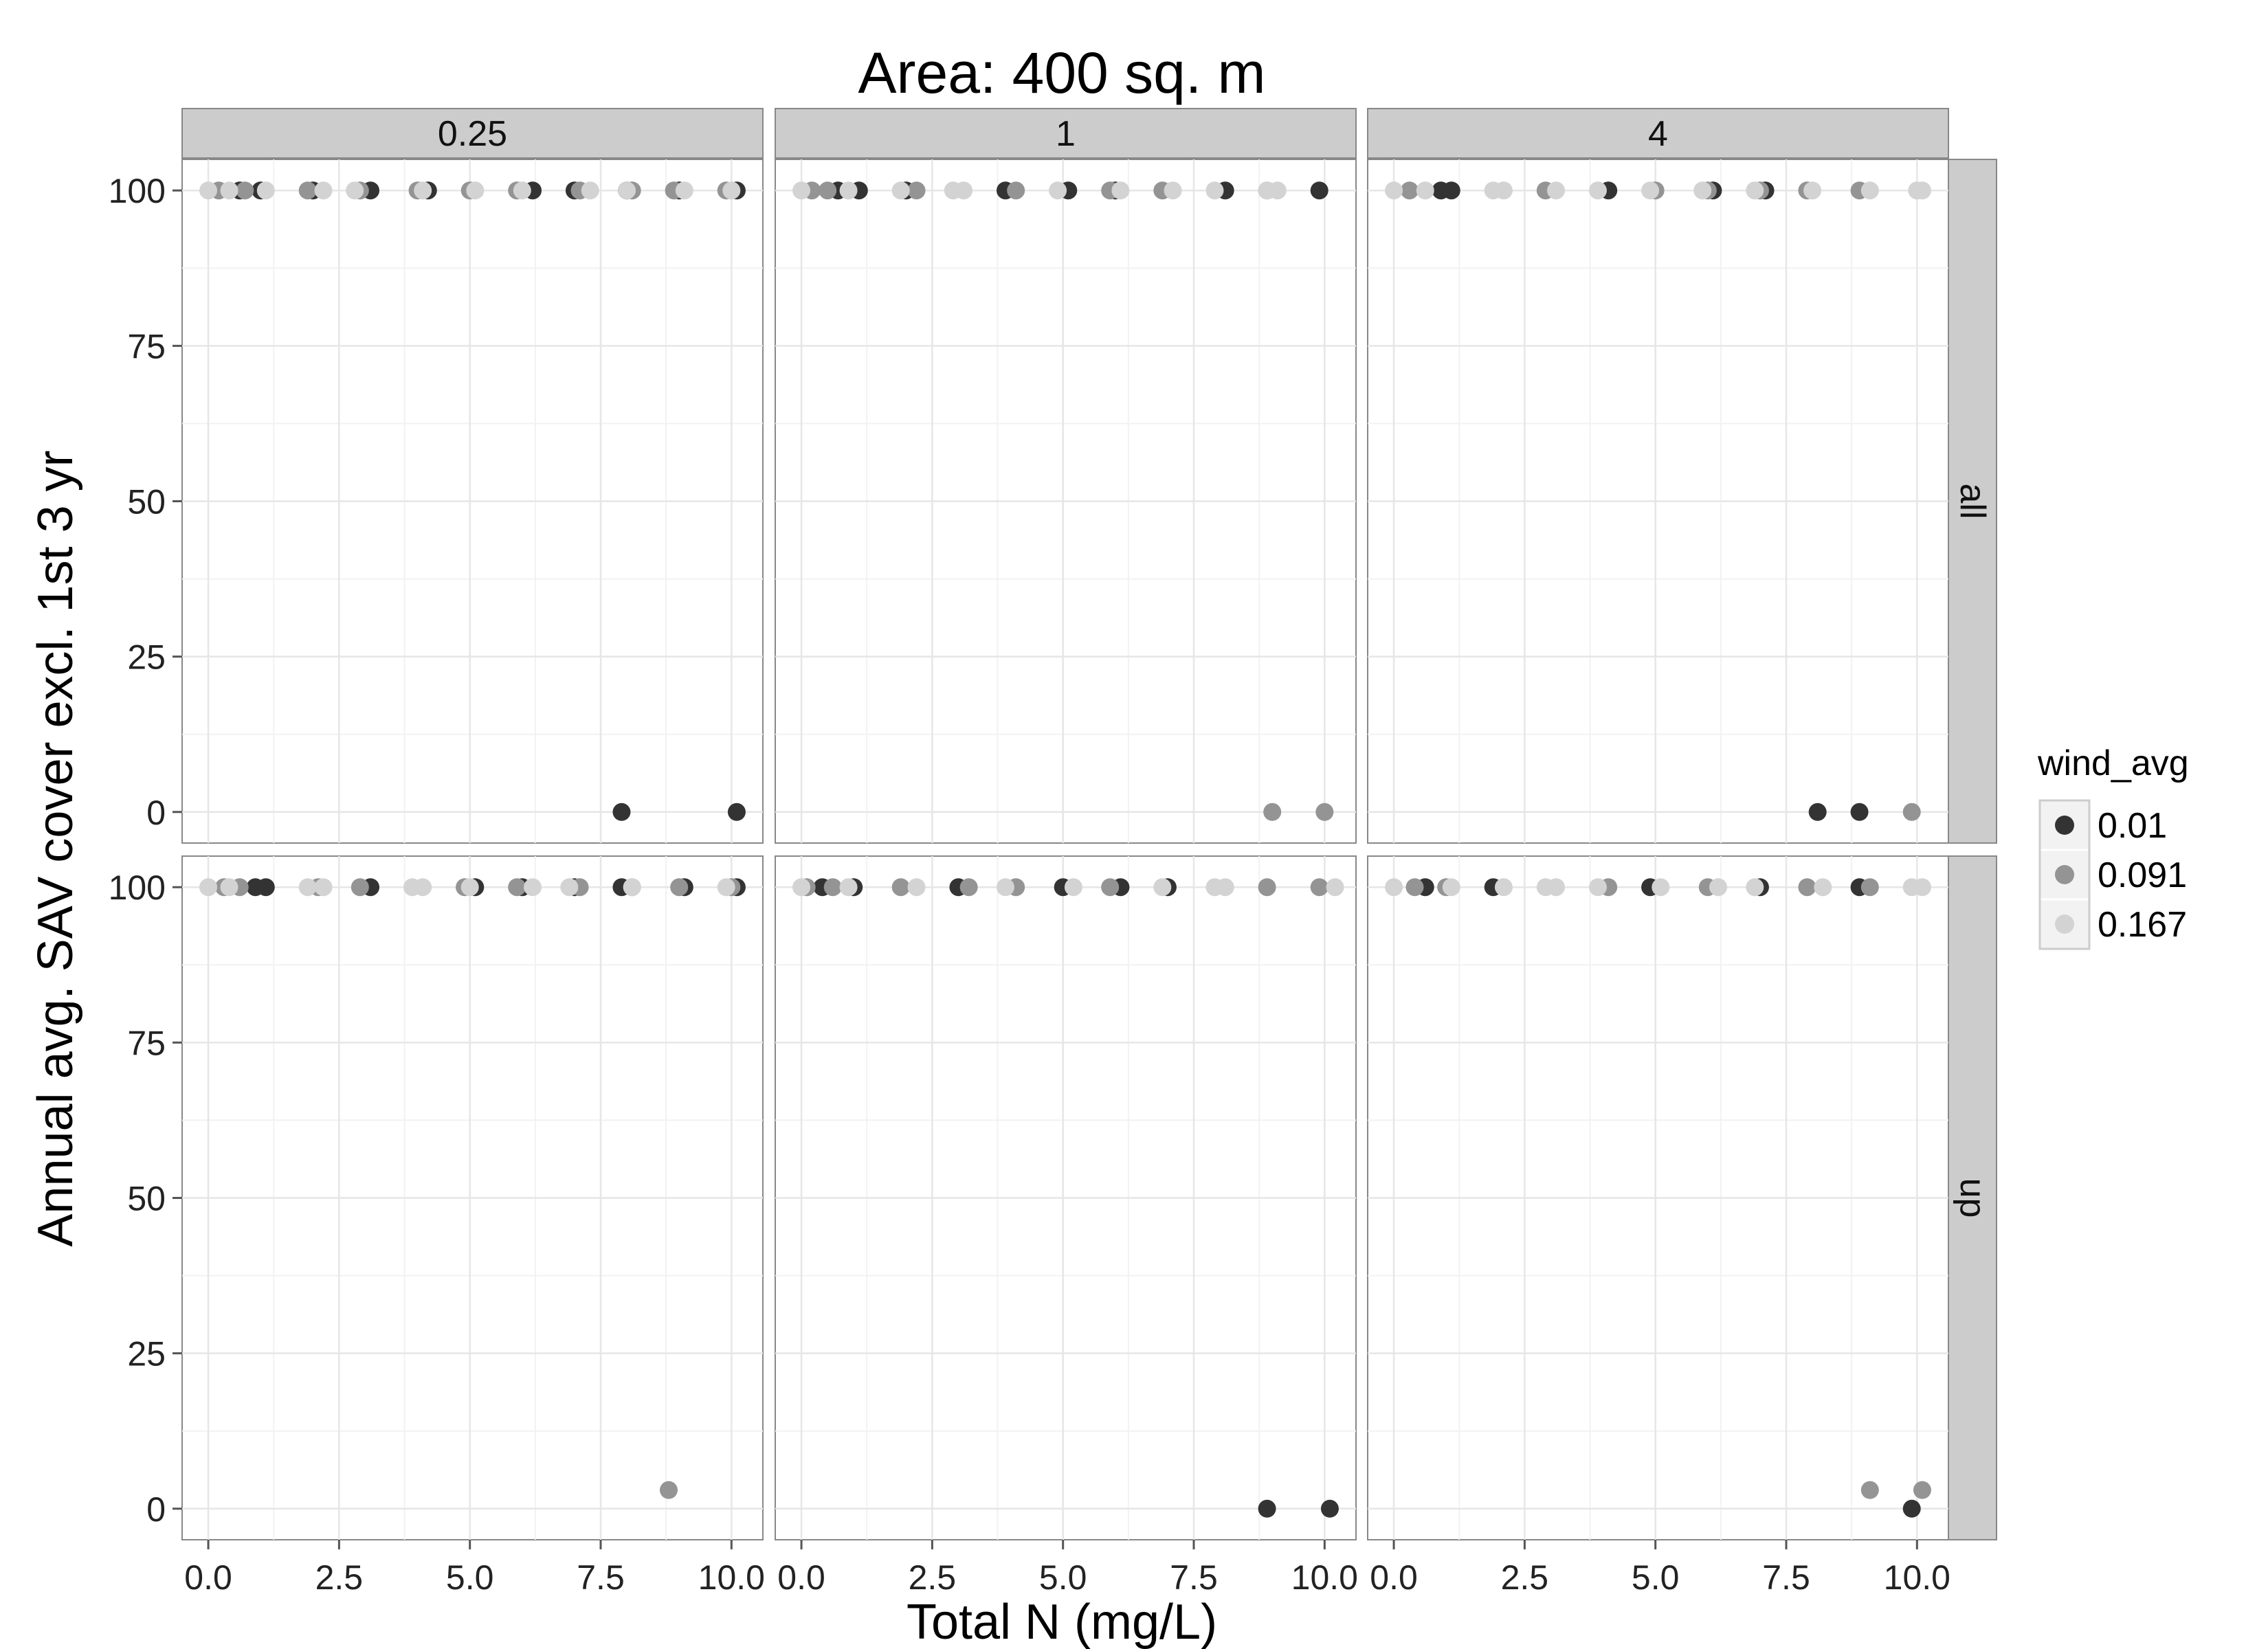 The width and height of the screenshot is (2268, 1649). I want to click on y-tick-label: 100, so click(137, 191).